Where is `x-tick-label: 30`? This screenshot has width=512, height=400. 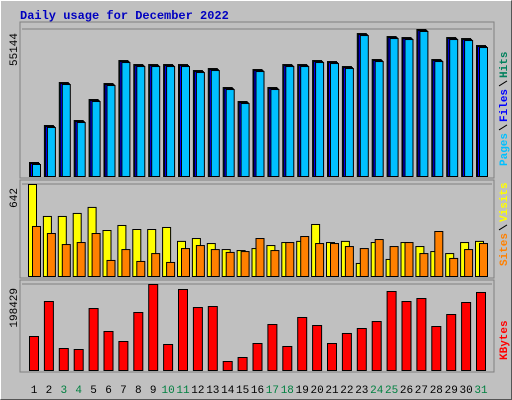
x-tick-label: 30 is located at coordinates (465, 391).